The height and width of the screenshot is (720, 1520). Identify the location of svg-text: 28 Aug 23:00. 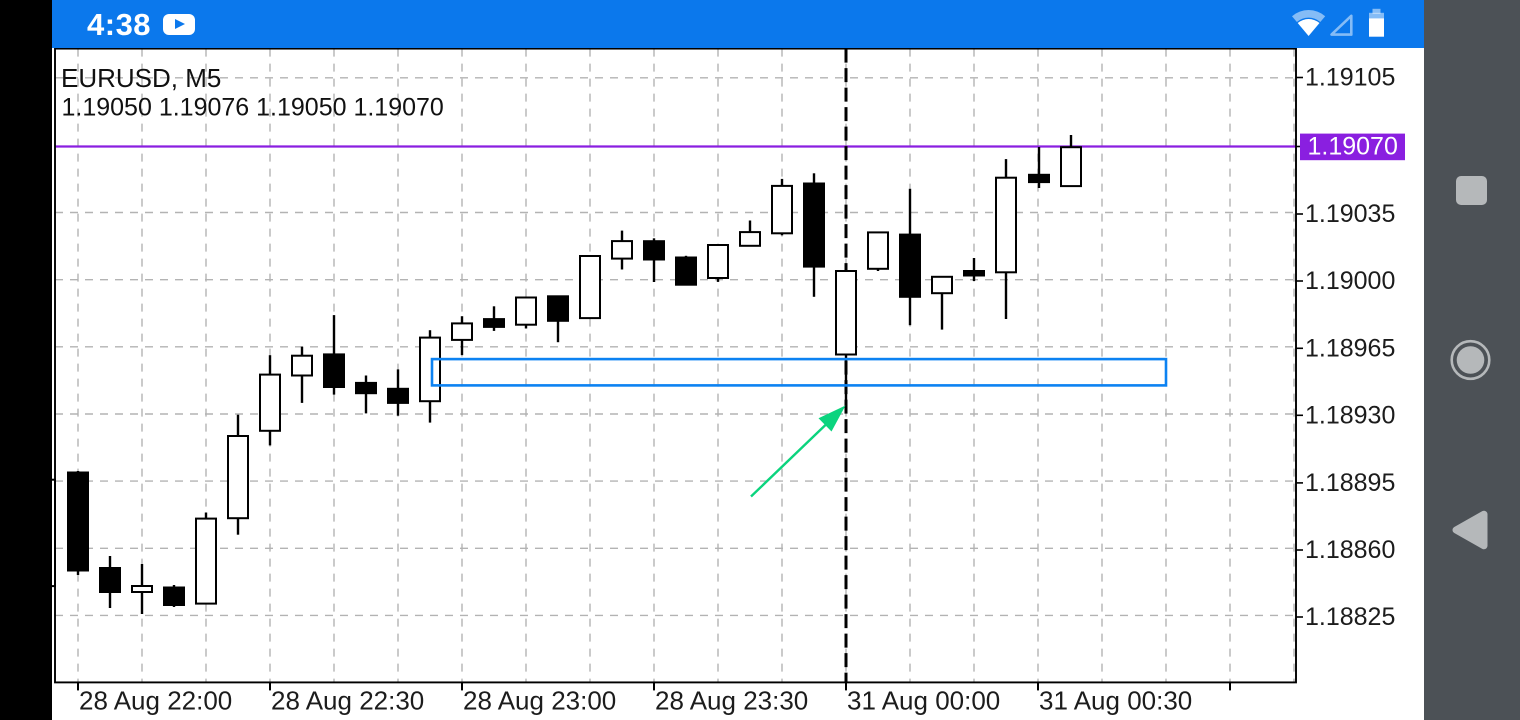
(539, 701).